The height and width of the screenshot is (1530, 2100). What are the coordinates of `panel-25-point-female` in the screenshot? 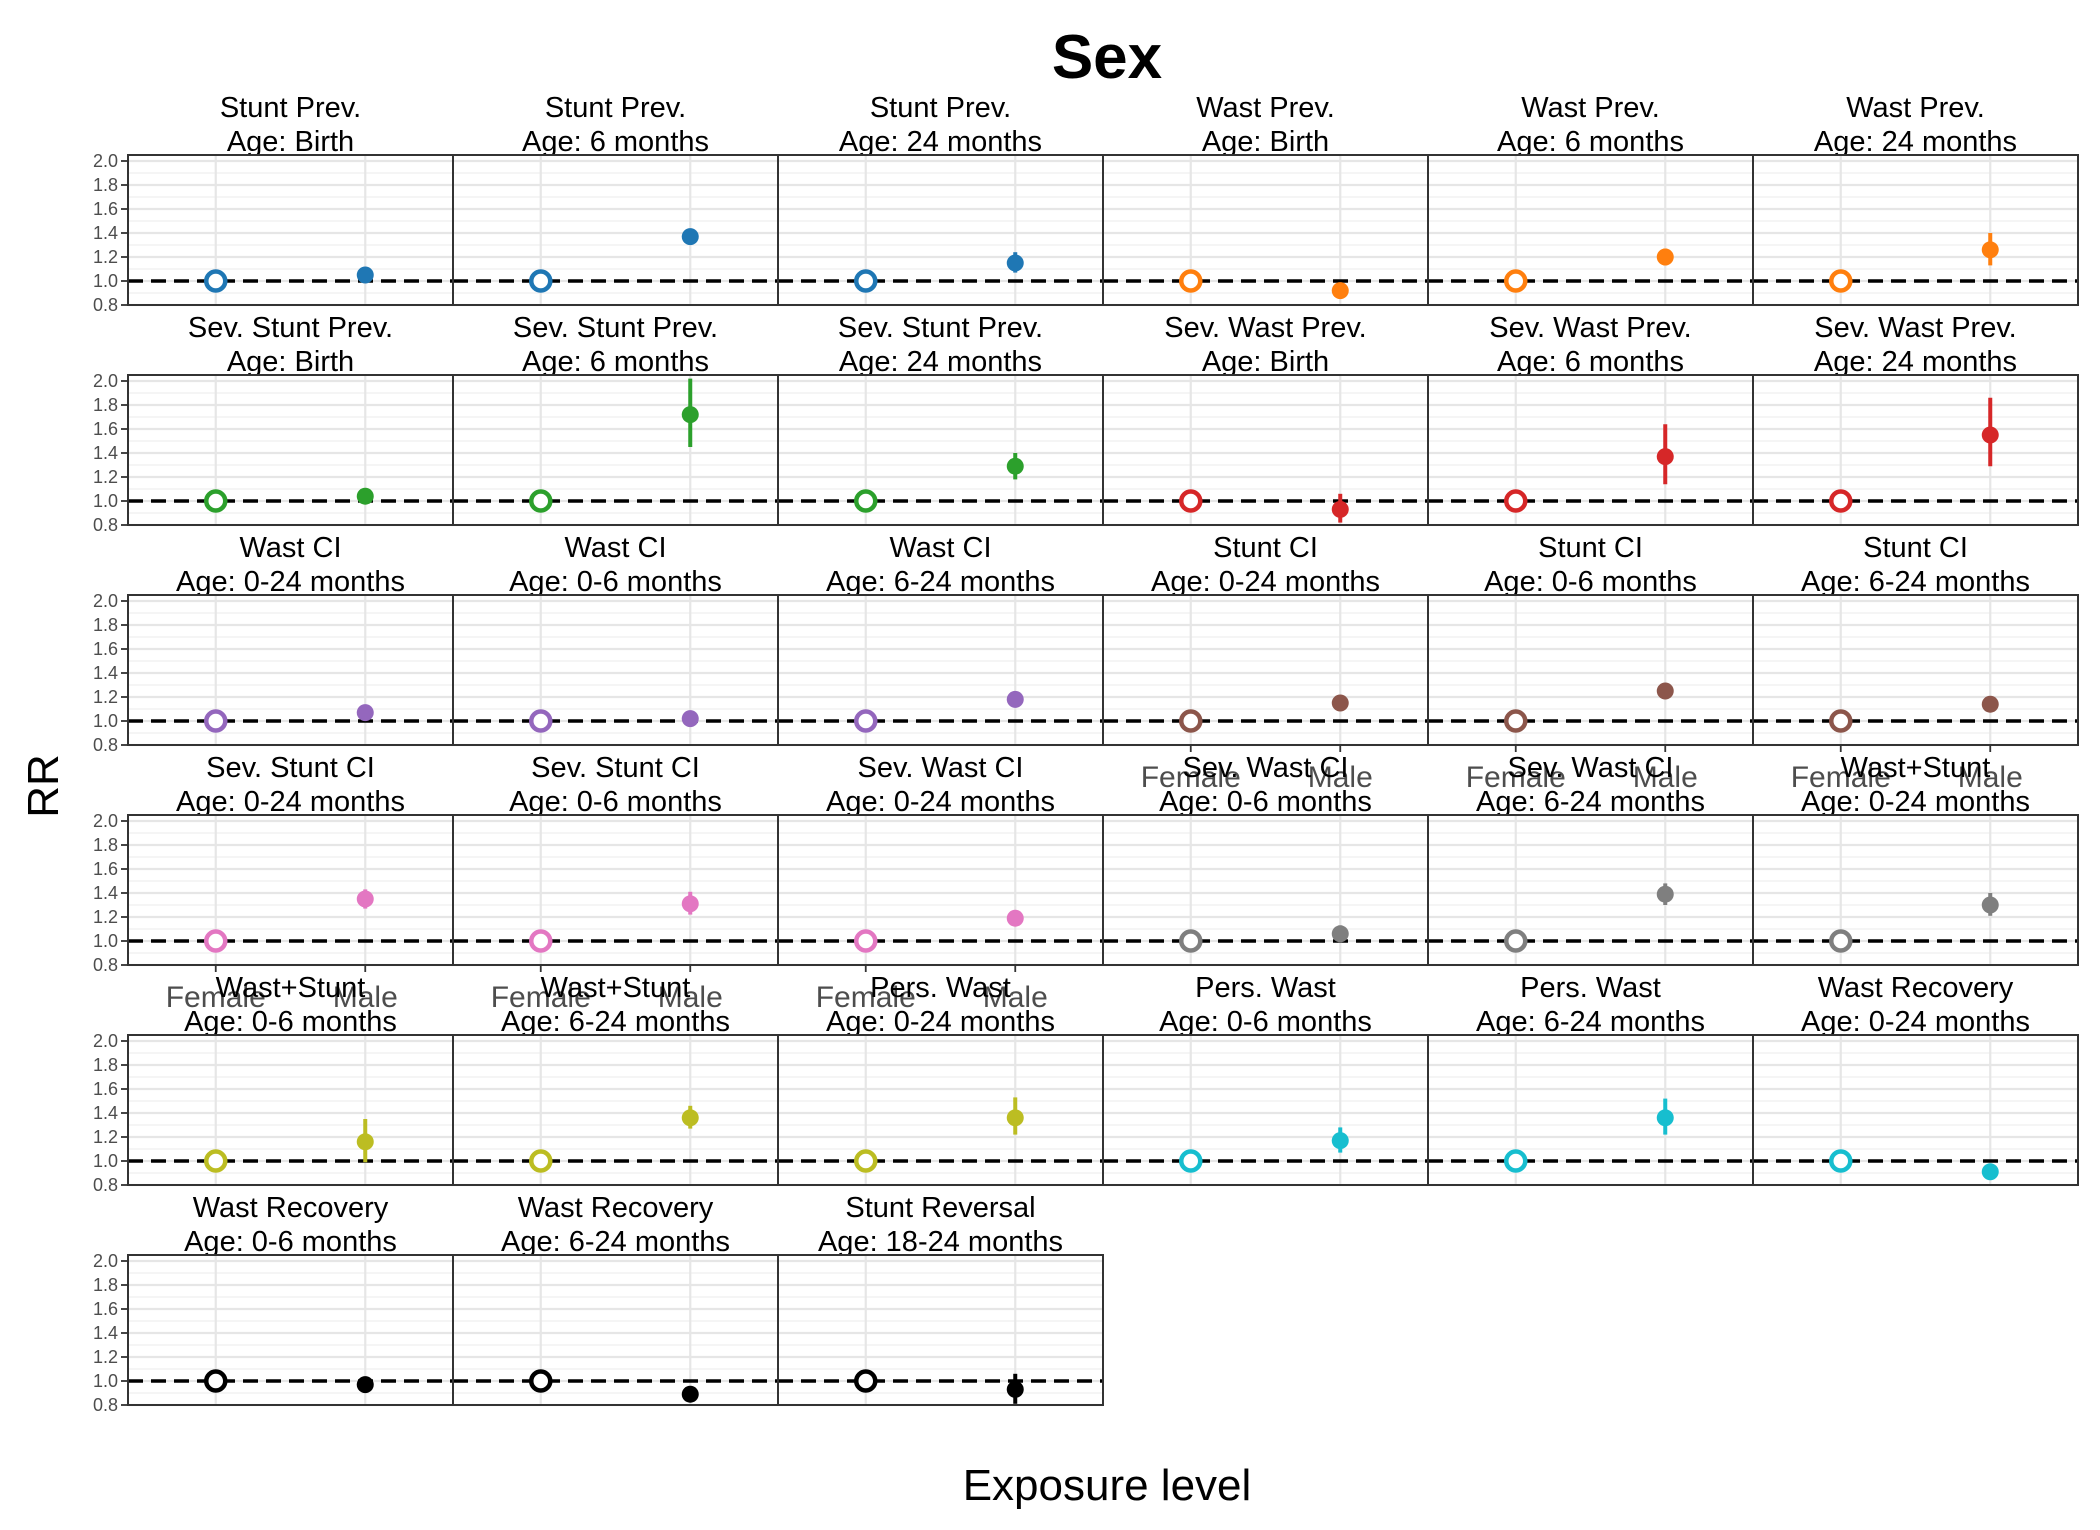 It's located at (216, 1161).